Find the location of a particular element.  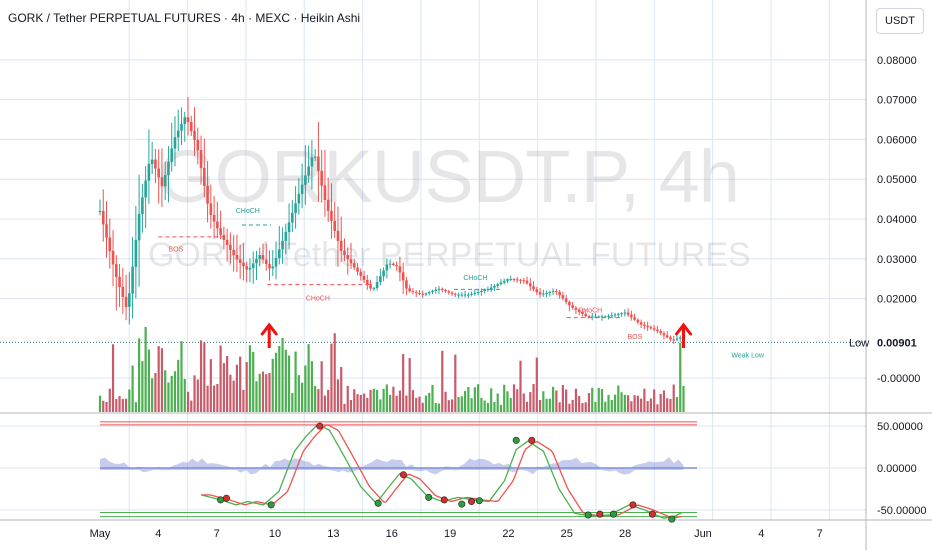

price-axis-tick: 0.06000 is located at coordinates (897, 140).